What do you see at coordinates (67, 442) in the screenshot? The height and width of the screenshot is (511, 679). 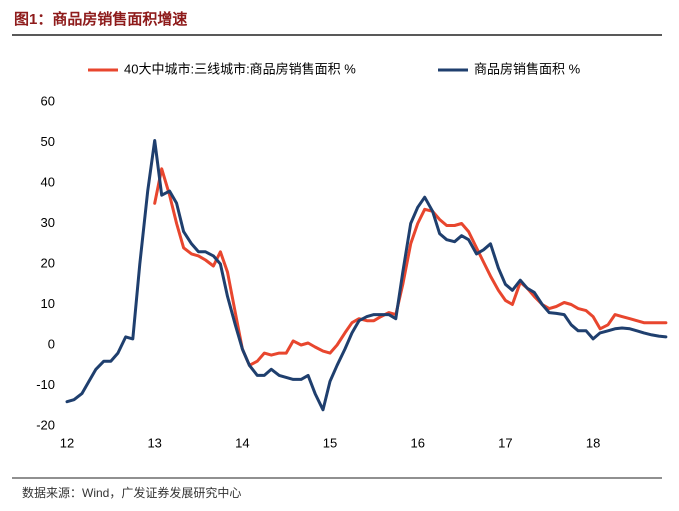 I see `x-tick-label: 12` at bounding box center [67, 442].